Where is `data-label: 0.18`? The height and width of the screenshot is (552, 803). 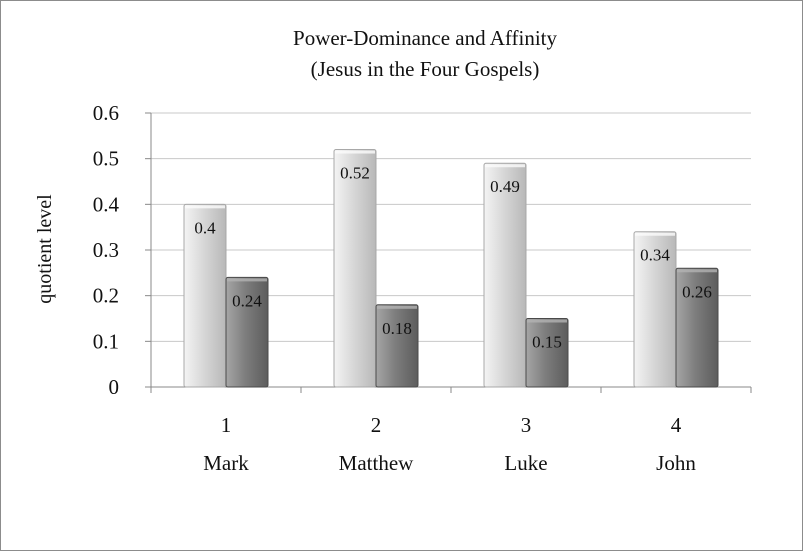 data-label: 0.18 is located at coordinates (397, 328).